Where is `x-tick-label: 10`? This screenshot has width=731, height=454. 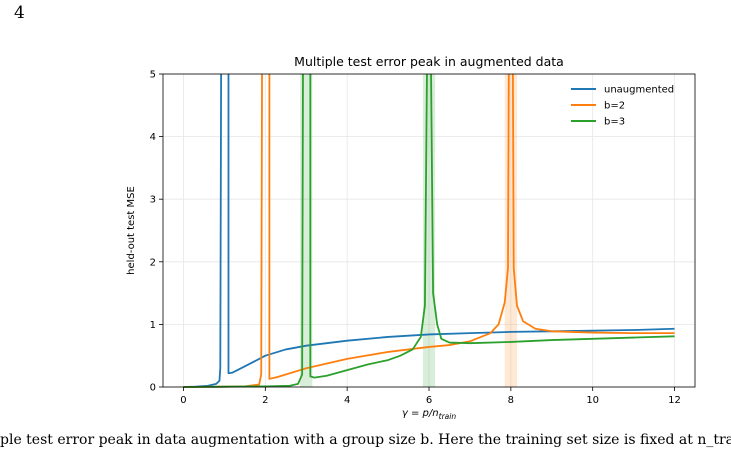 x-tick-label: 10 is located at coordinates (592, 400).